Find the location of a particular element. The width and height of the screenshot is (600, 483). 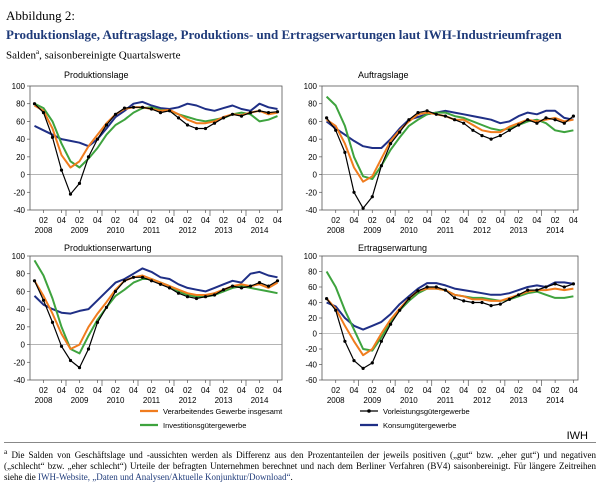

x-year-label: 2009 is located at coordinates (80, 400).